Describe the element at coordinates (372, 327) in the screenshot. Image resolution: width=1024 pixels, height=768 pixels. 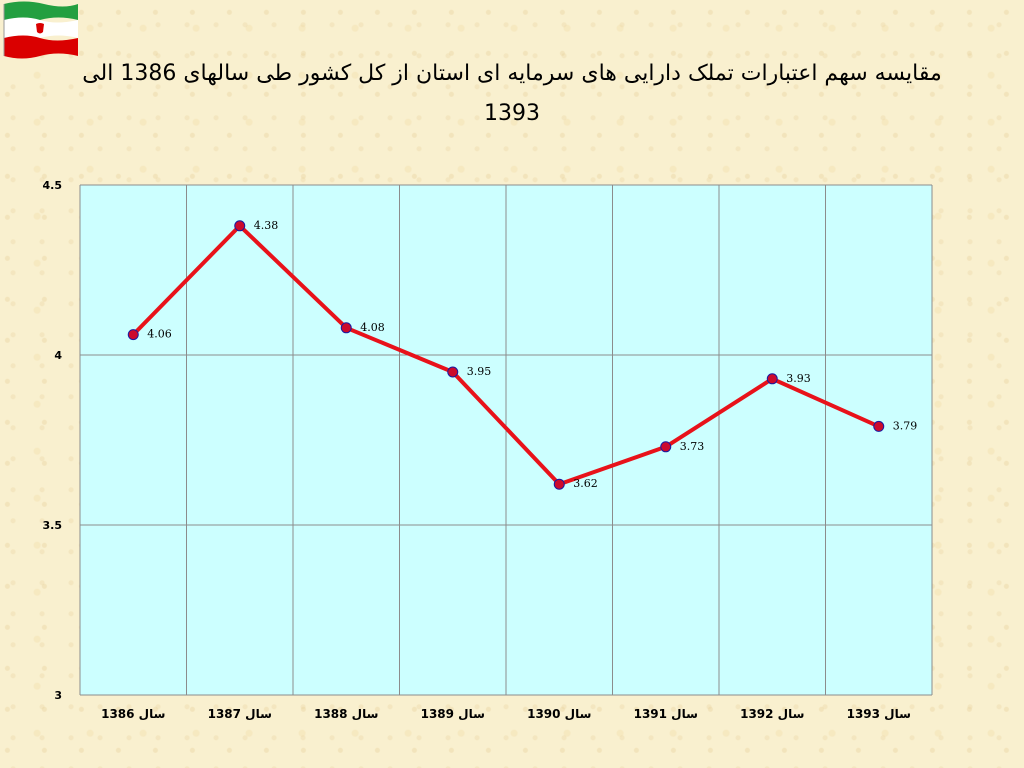
I see `data-label: 4.08` at that location.